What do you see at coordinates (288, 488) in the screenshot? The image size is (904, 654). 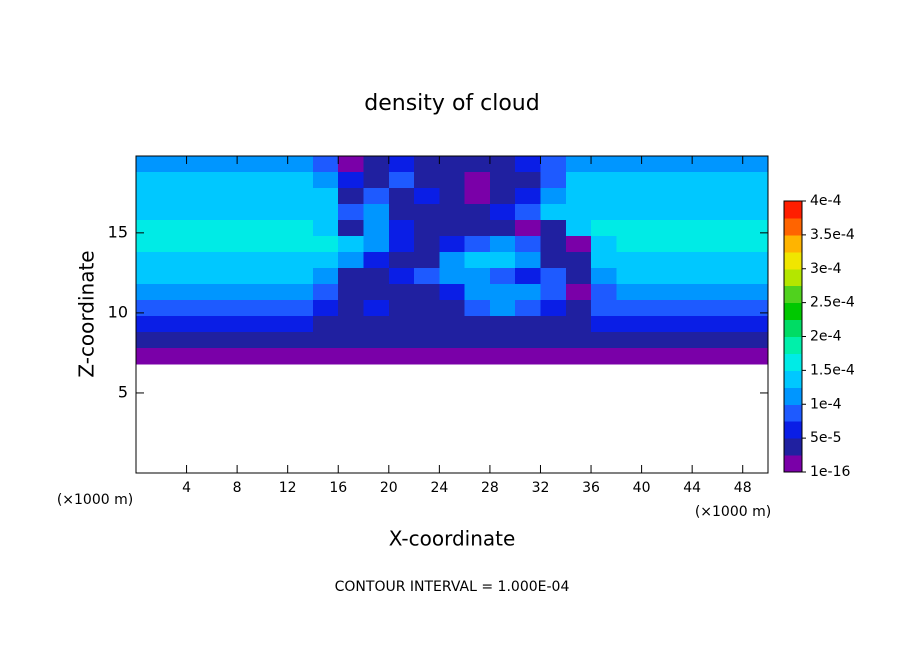 I see `x-tick-label: 12` at bounding box center [288, 488].